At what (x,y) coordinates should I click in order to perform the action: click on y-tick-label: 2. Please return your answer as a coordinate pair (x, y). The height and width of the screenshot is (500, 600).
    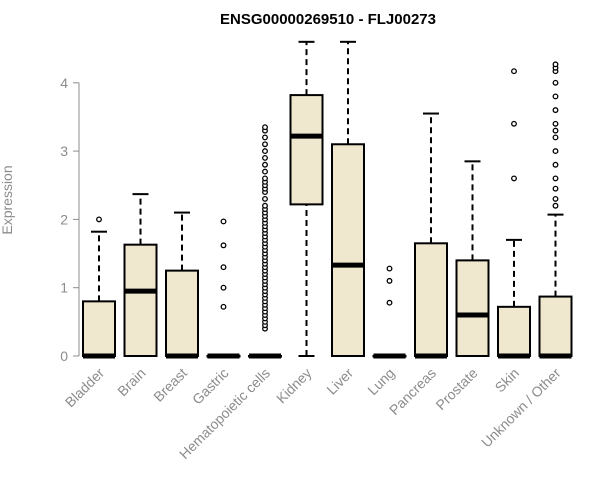
    Looking at the image, I should click on (64, 219).